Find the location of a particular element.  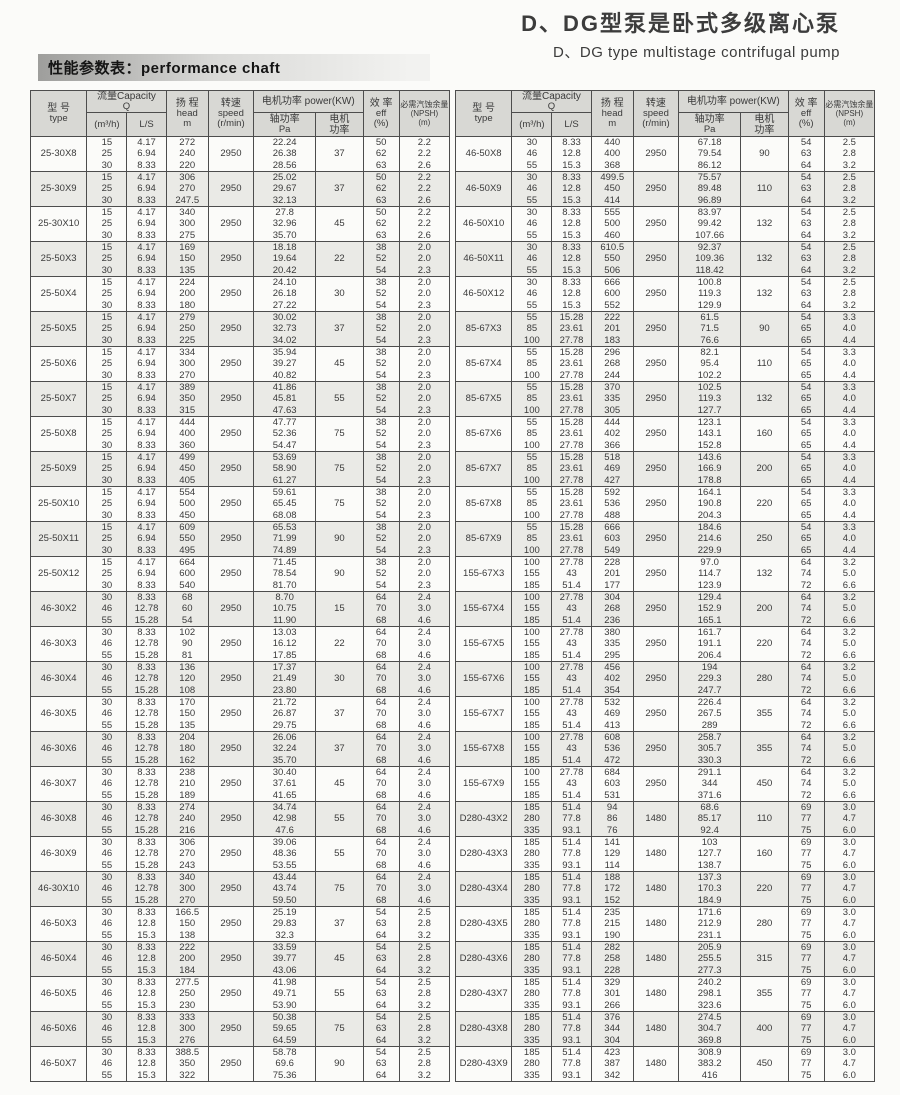

value-line: 35.70 is located at coordinates (284, 235).